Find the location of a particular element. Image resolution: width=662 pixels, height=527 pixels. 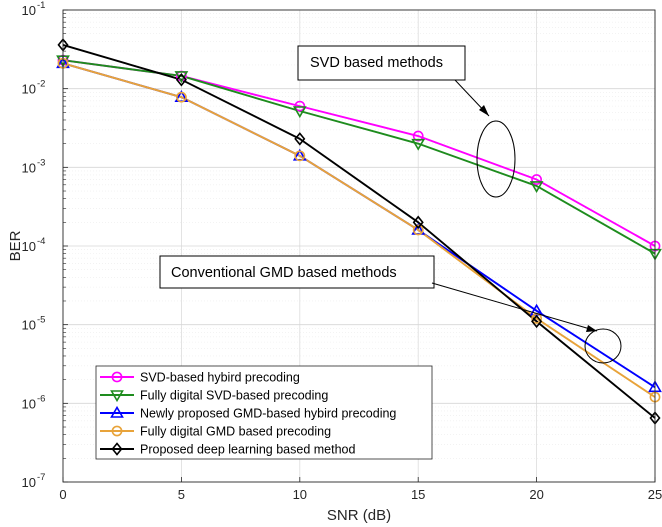

annotation-svd: SVD based methods is located at coordinates (406, 121).